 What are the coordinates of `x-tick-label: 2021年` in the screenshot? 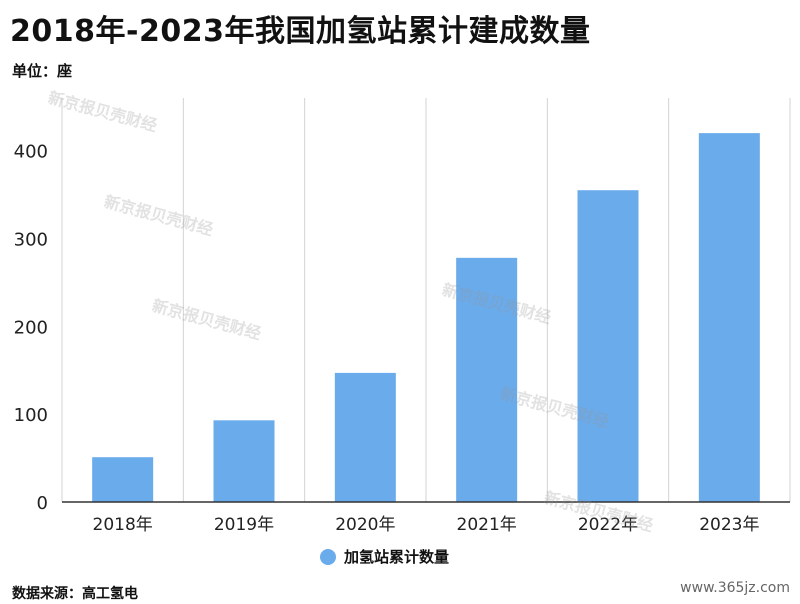 It's located at (487, 525).